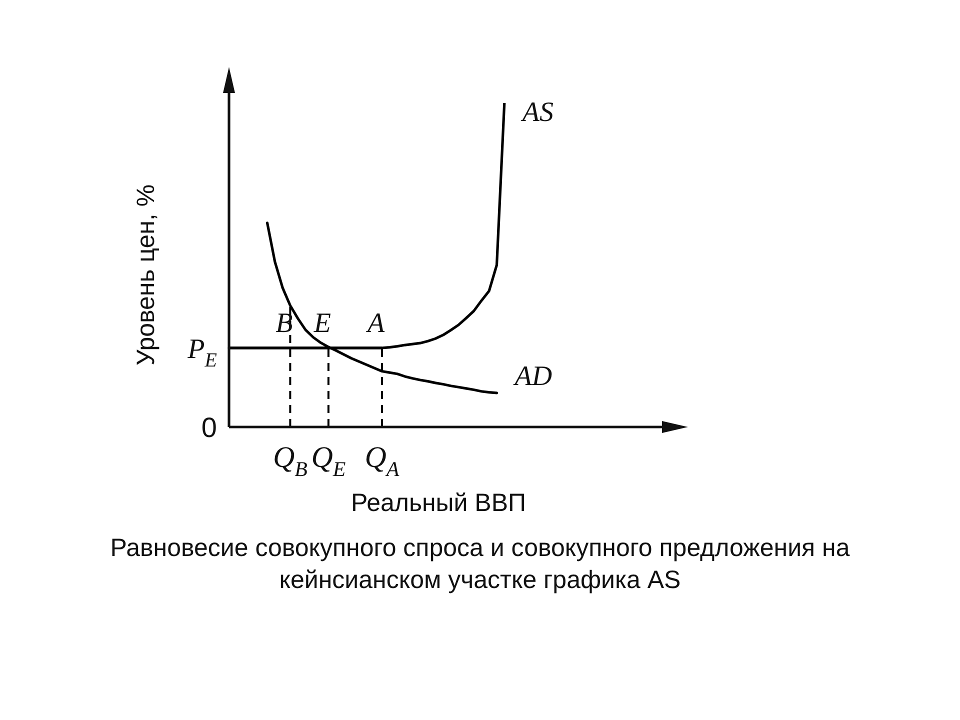 This screenshot has width=960, height=720. Describe the element at coordinates (209, 427) in the screenshot. I see `text: 0` at that location.